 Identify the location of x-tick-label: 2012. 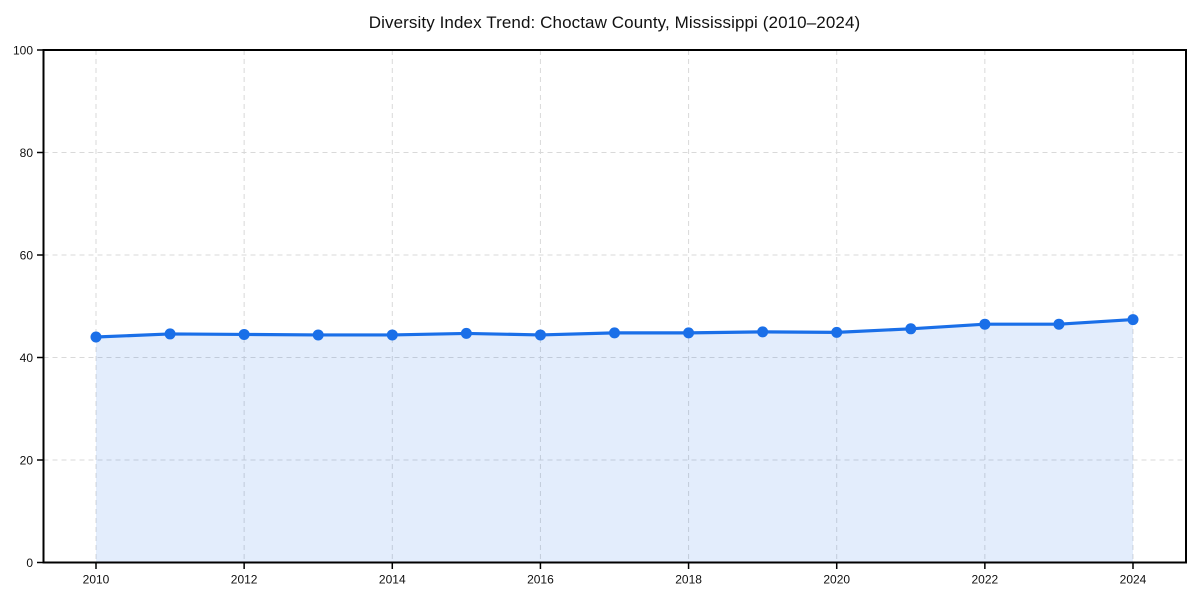
(244, 580).